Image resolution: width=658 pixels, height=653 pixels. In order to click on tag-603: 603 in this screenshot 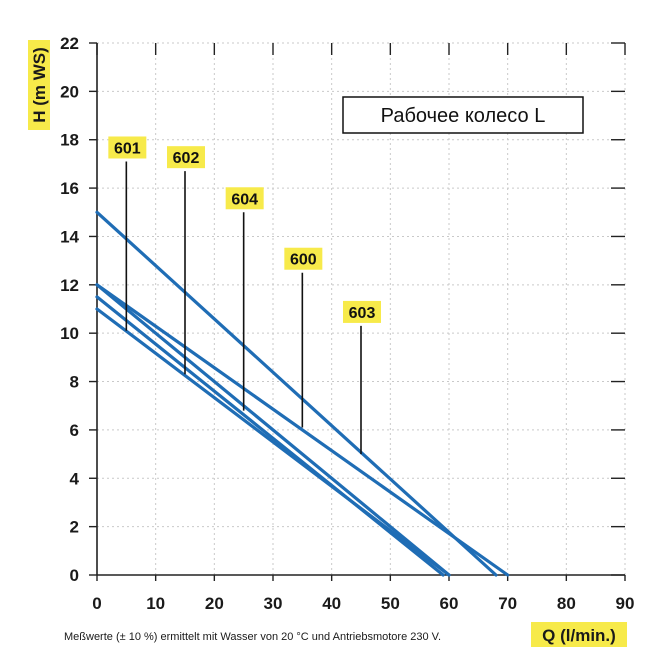, I will do `click(362, 311)`.